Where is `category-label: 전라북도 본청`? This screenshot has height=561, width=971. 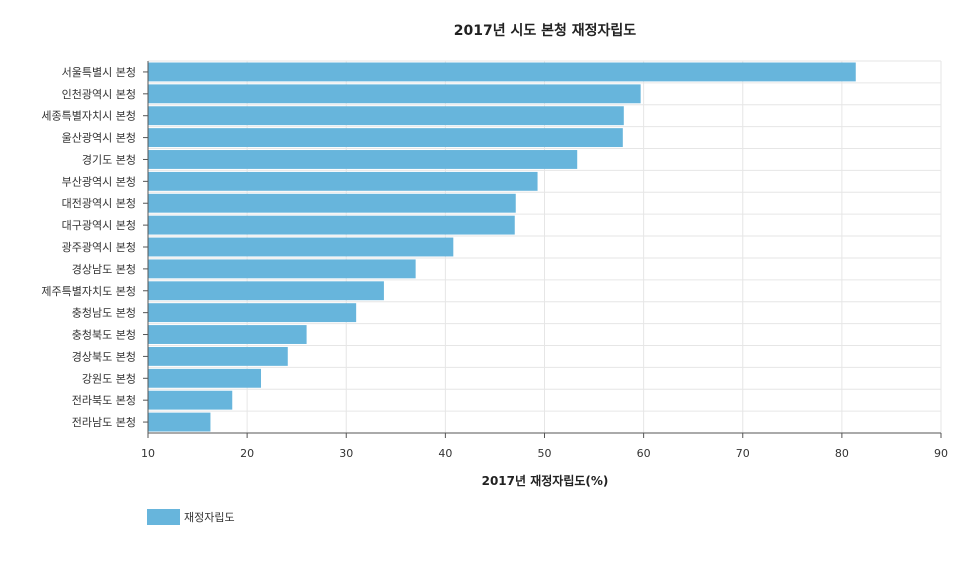
category-label: 전라북도 본청 is located at coordinates (104, 400).